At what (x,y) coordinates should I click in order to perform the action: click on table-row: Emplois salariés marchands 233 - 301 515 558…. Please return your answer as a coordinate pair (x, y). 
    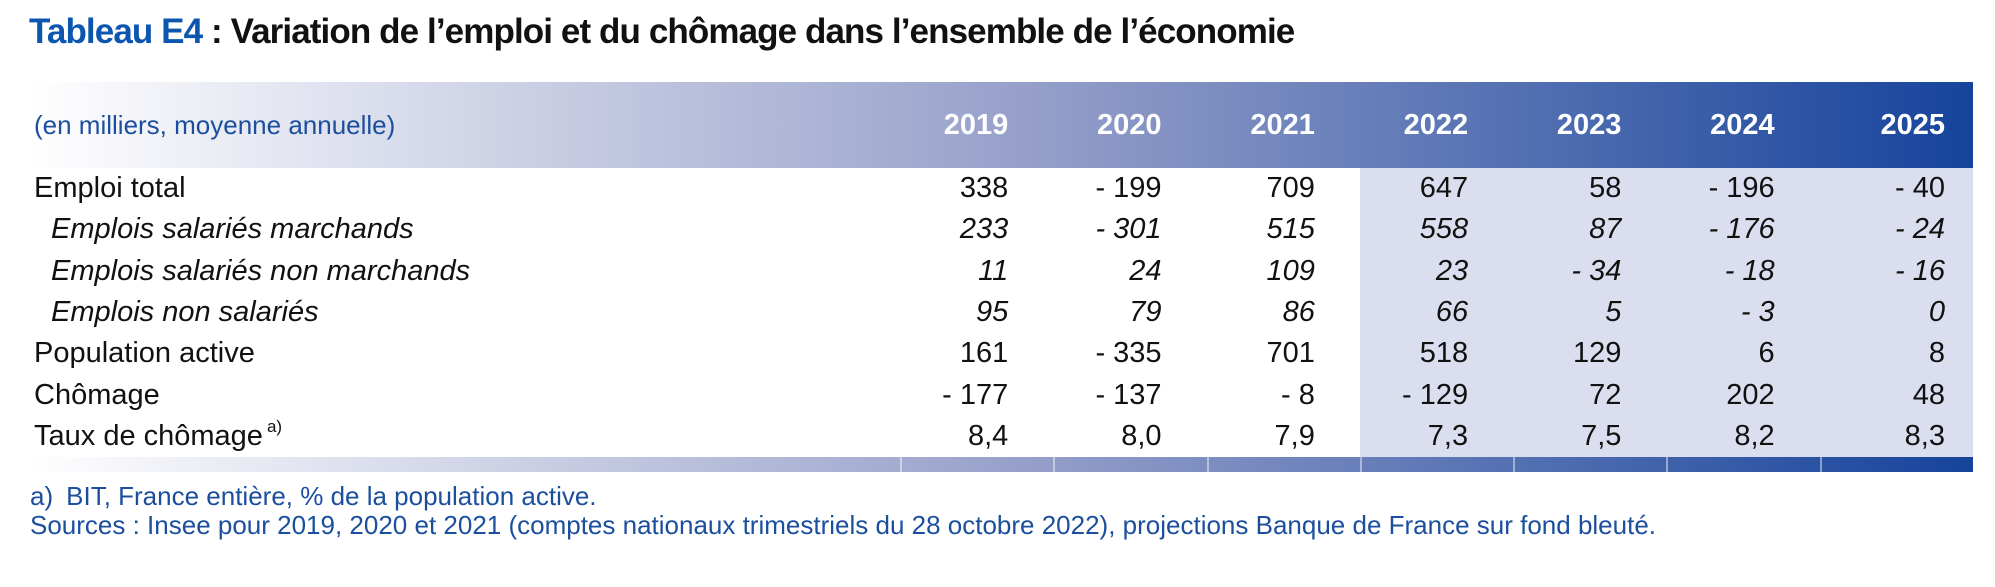
    Looking at the image, I should click on (1000, 230).